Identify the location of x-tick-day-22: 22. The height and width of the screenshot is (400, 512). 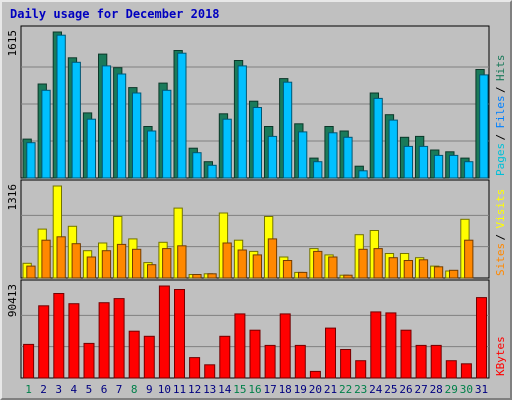
(345, 389).